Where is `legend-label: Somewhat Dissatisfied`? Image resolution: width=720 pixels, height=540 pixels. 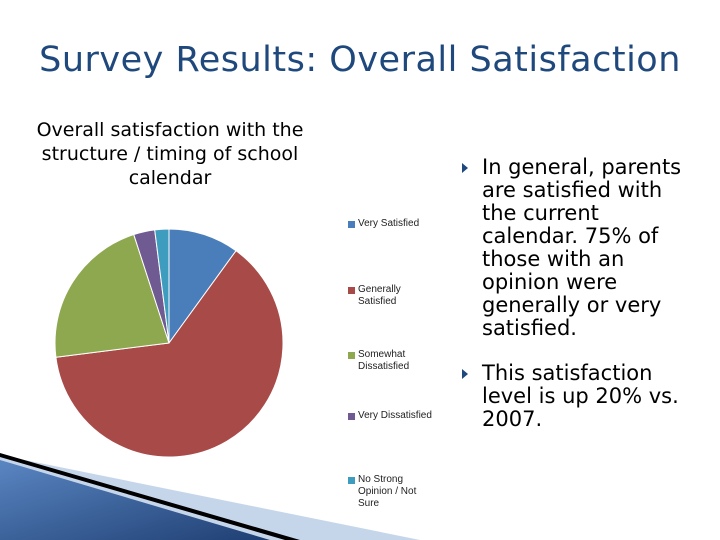
legend-label: Somewhat Dissatisfied is located at coordinates (384, 360).